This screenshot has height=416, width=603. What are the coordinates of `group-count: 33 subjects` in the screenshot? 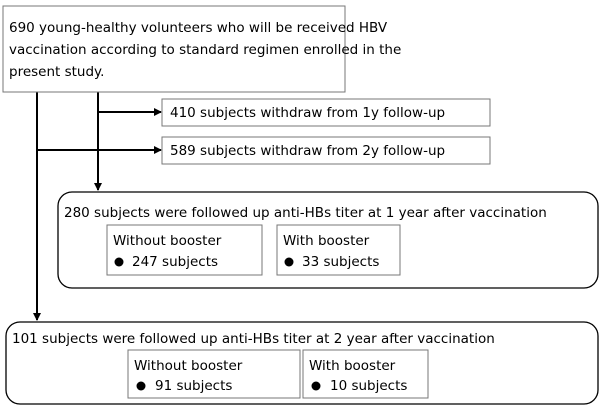 It's located at (340, 262).